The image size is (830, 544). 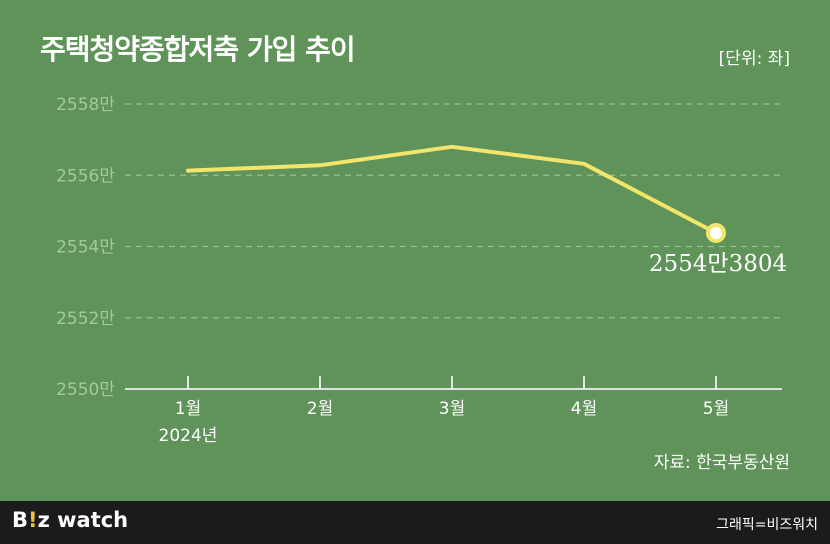 I want to click on x-year-label: 2024년, so click(x=188, y=436).